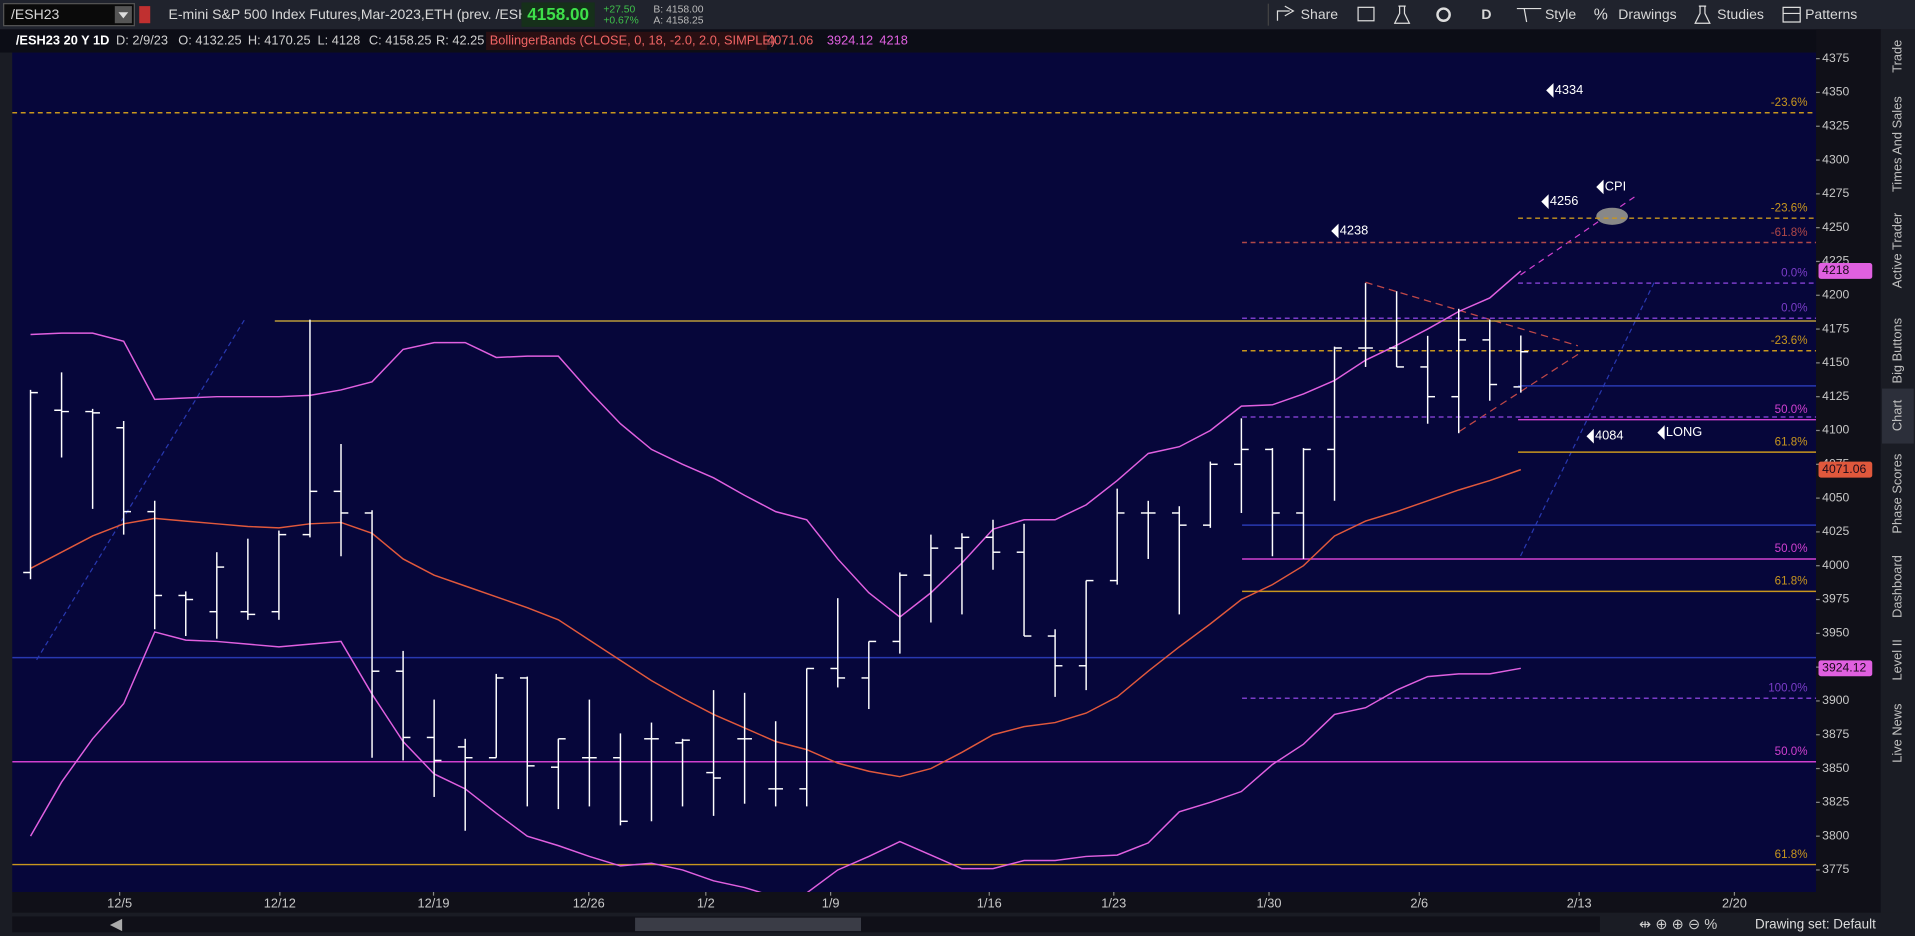  Describe the element at coordinates (1835, 159) in the screenshot. I see `y-tick-label: 4300` at that location.